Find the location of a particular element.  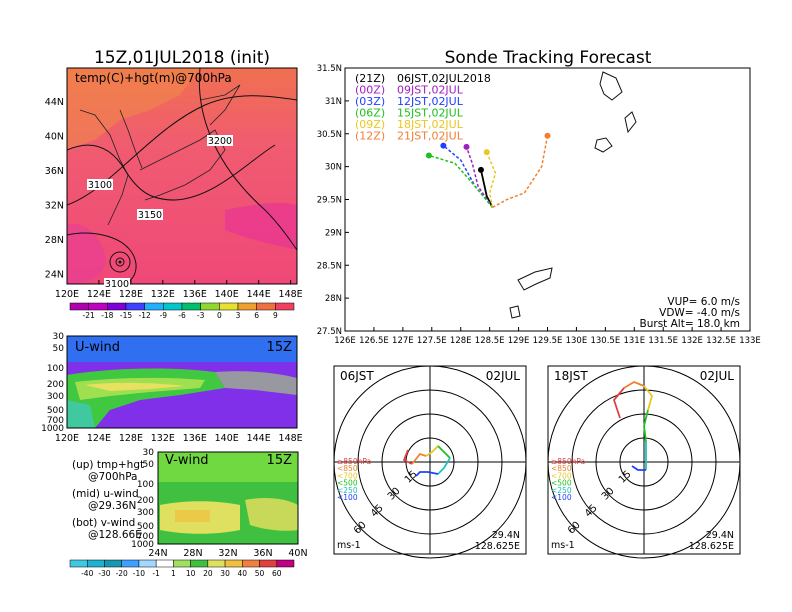

v-colorbar-label: -30 is located at coordinates (104, 573).